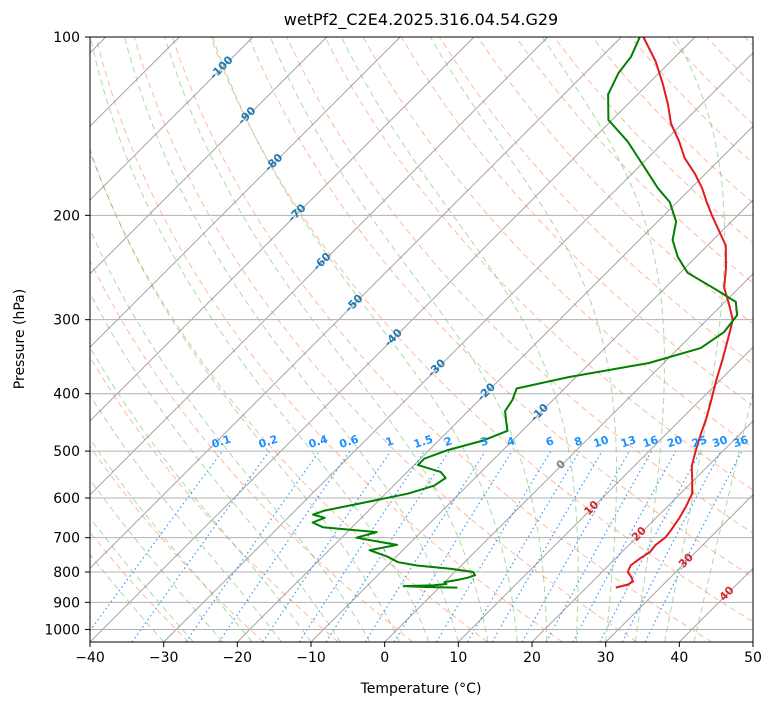 This screenshot has width=775, height=708. Describe the element at coordinates (238, 658) in the screenshot. I see `x-tick-label: −20` at that location.